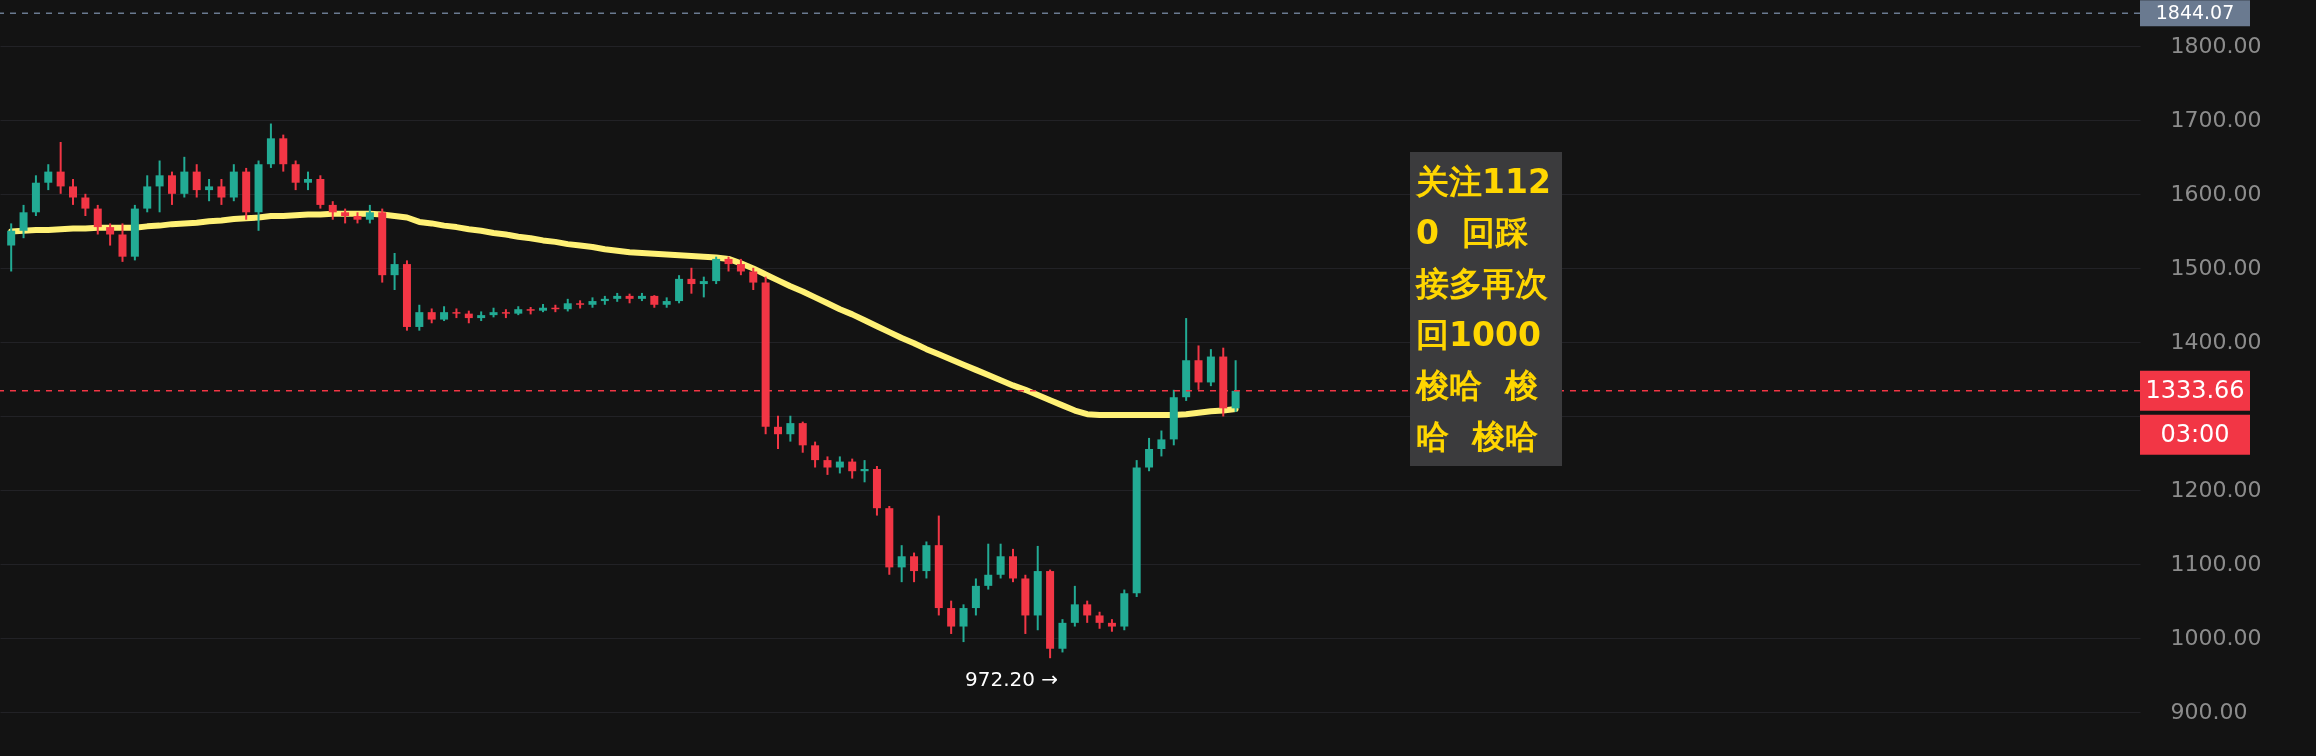 This screenshot has width=2316, height=756. I want to click on y-tick-label: 1100.00, so click(2216, 564).